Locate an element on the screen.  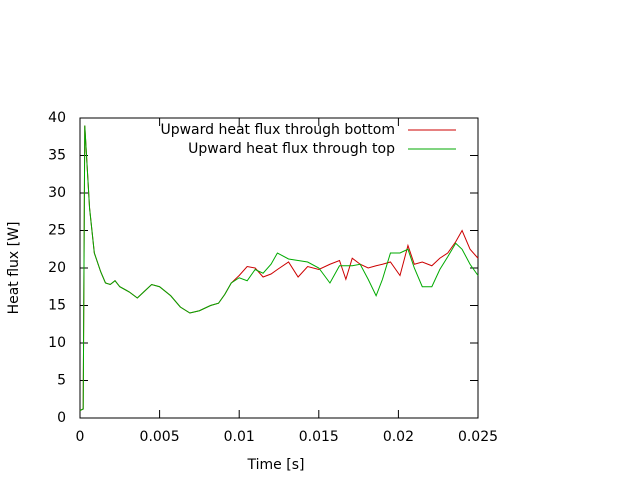
y-tick-label: 35 is located at coordinates (57, 156).